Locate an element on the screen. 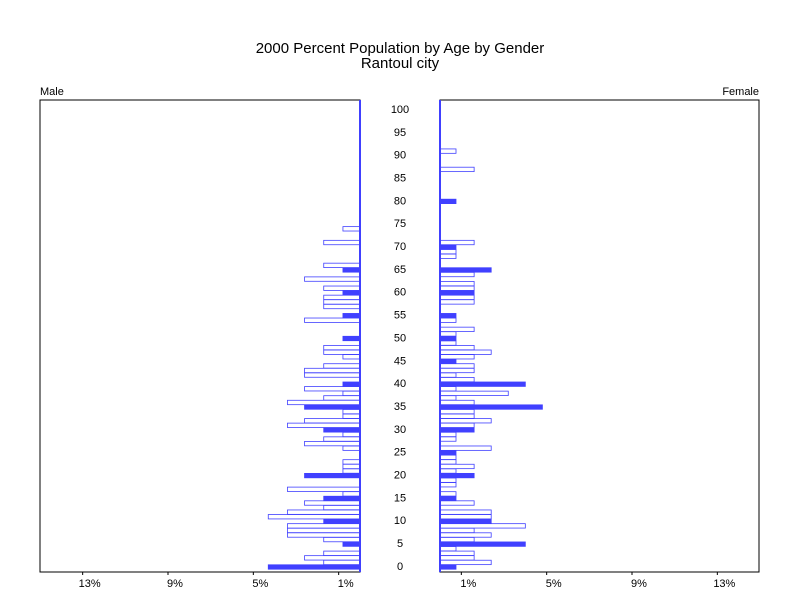  age-label: 45 is located at coordinates (400, 361).